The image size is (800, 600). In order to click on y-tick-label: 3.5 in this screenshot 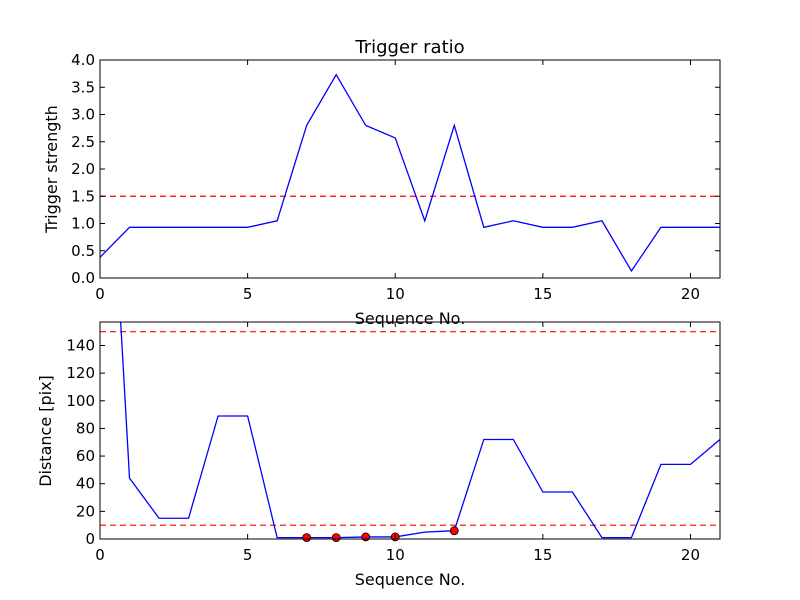, I will do `click(83, 87)`.